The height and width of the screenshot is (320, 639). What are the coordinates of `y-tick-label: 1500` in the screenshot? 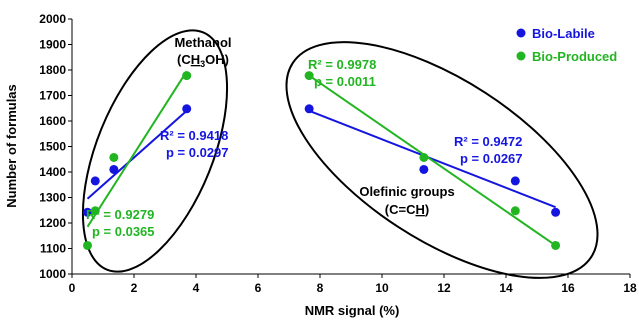 It's located at (52, 147).